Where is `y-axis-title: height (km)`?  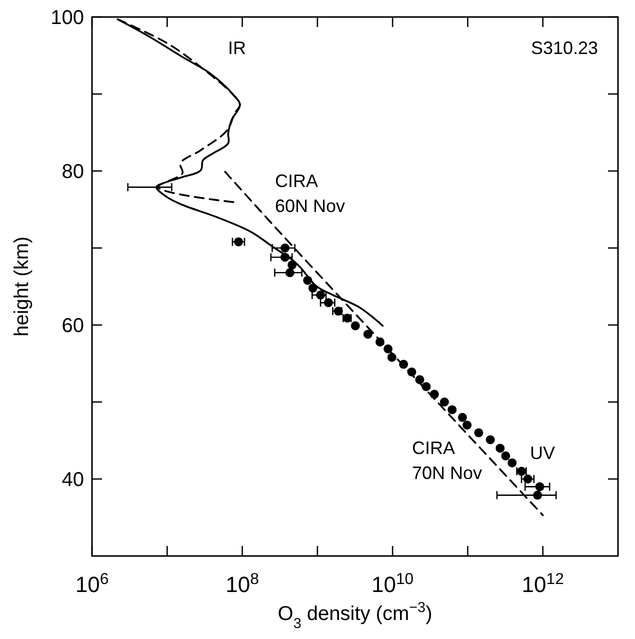 y-axis-title: height (km) is located at coordinates (22, 286).